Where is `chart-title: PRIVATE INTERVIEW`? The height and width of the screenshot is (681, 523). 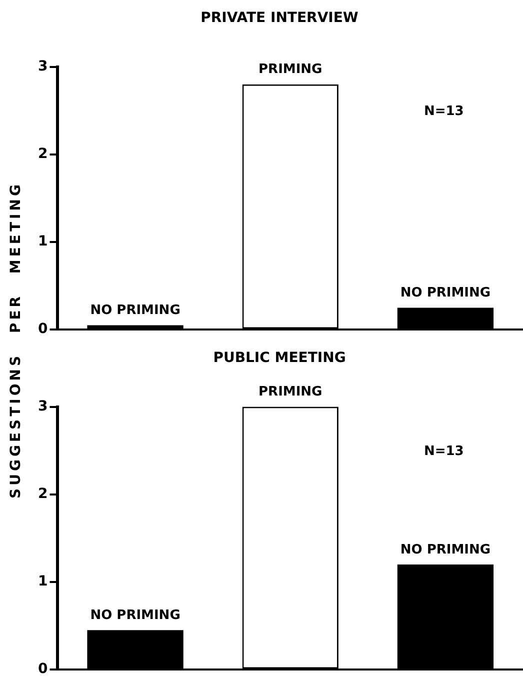 chart-title: PRIVATE INTERVIEW is located at coordinates (279, 18).